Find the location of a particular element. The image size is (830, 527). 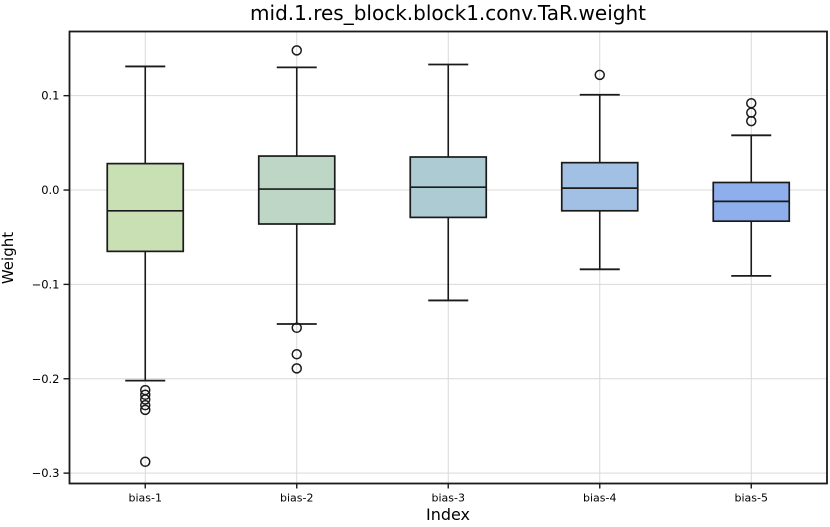

y-tick-label: 0.0 is located at coordinates (50, 190).